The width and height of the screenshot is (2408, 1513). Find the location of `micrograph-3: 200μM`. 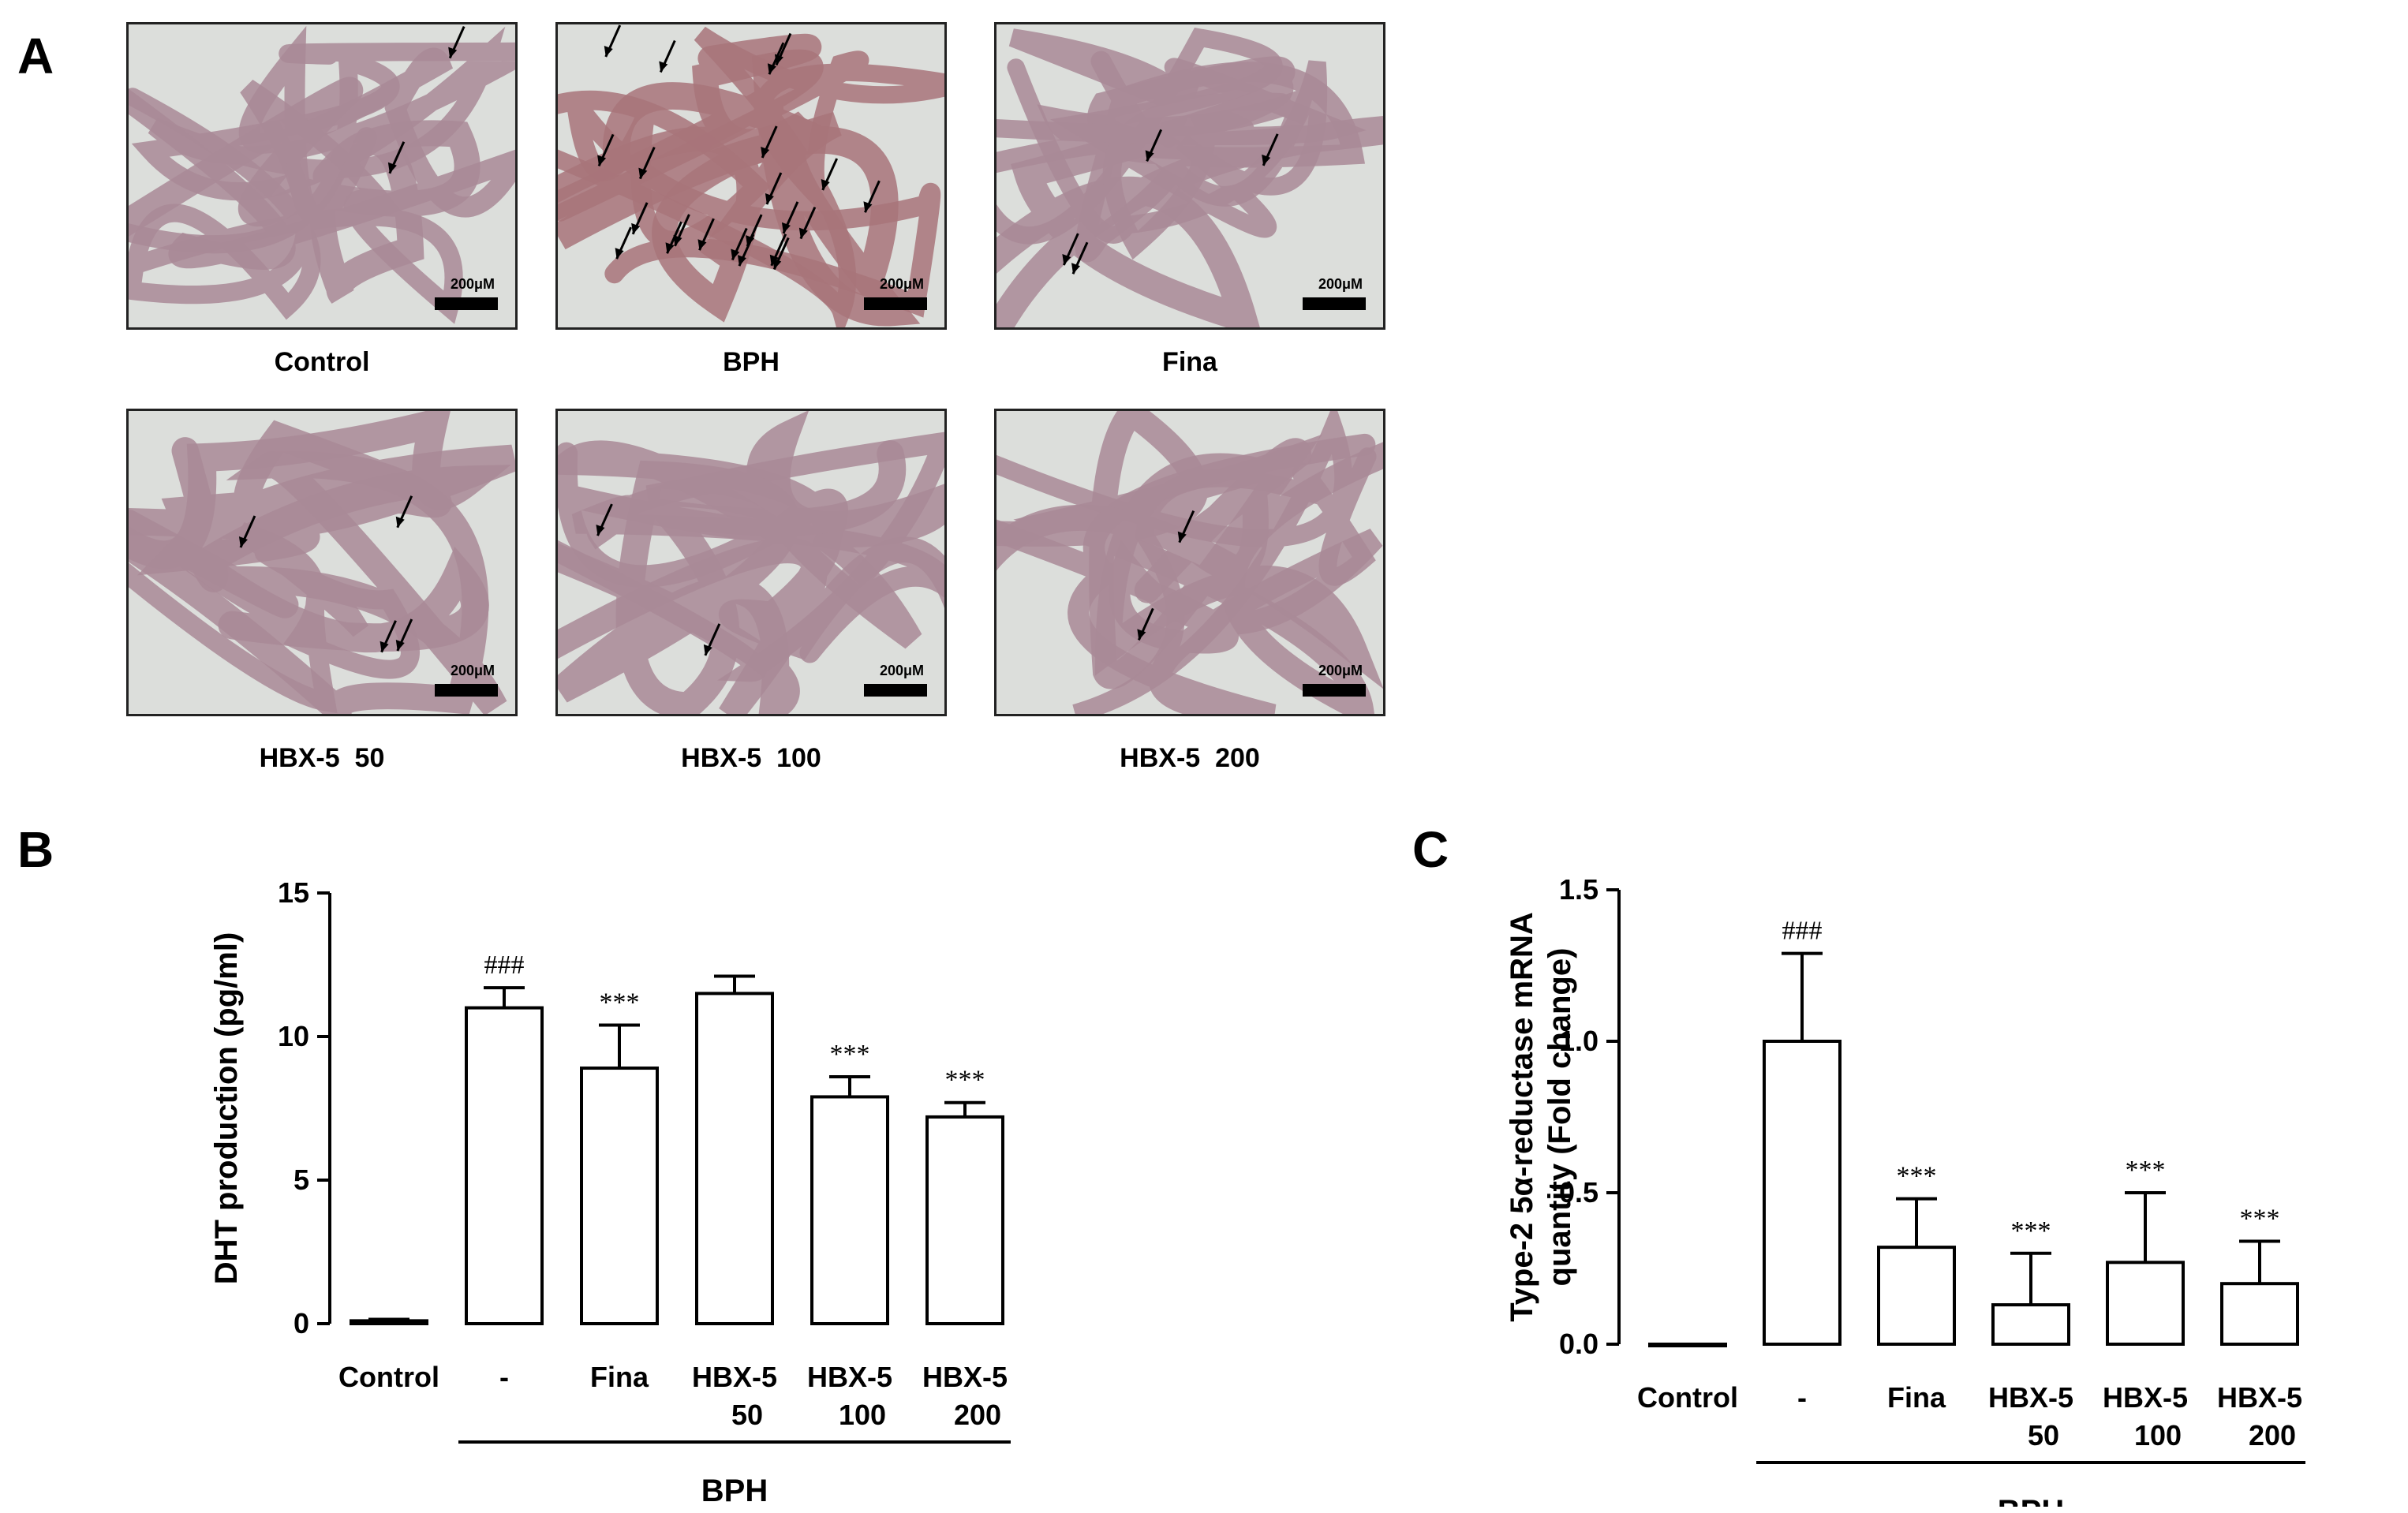

micrograph-3: 200μM is located at coordinates (1190, 176).